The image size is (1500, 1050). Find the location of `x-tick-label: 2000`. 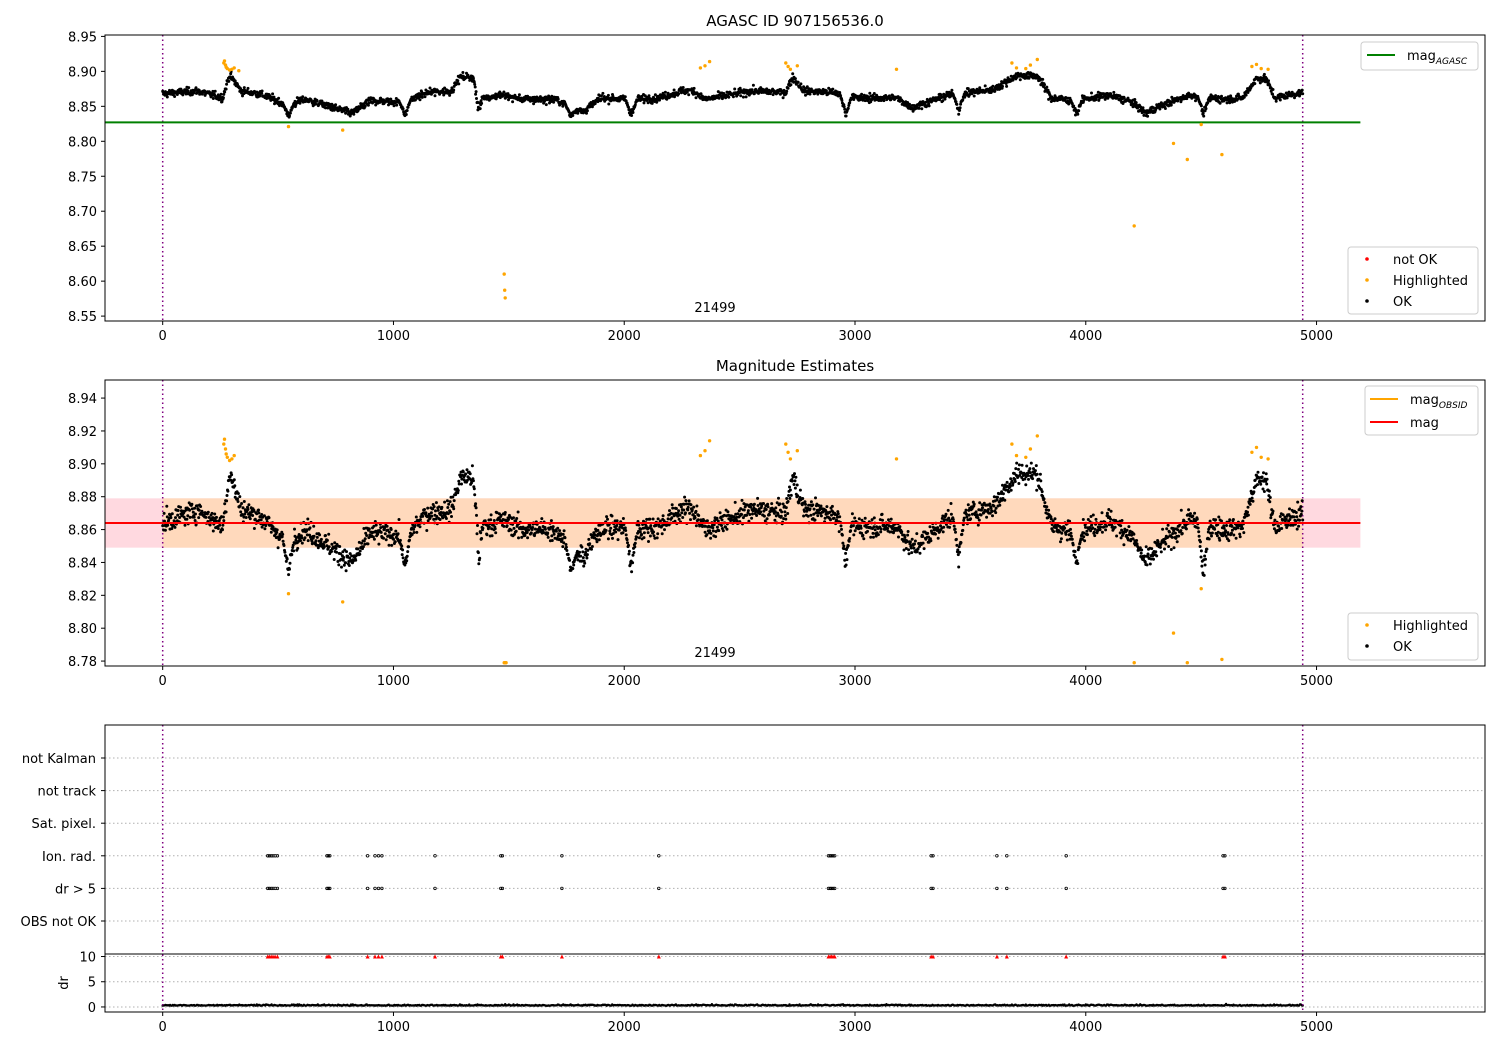

x-tick-label: 2000 is located at coordinates (624, 336).